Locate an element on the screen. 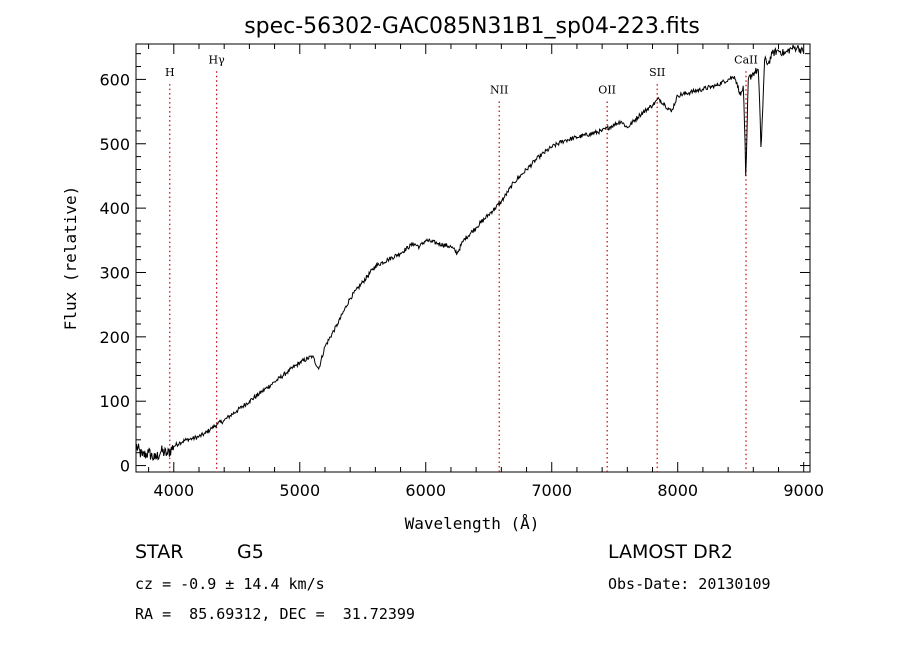 This screenshot has width=900, height=650. y-tick-label-4: 400 is located at coordinates (114, 208).